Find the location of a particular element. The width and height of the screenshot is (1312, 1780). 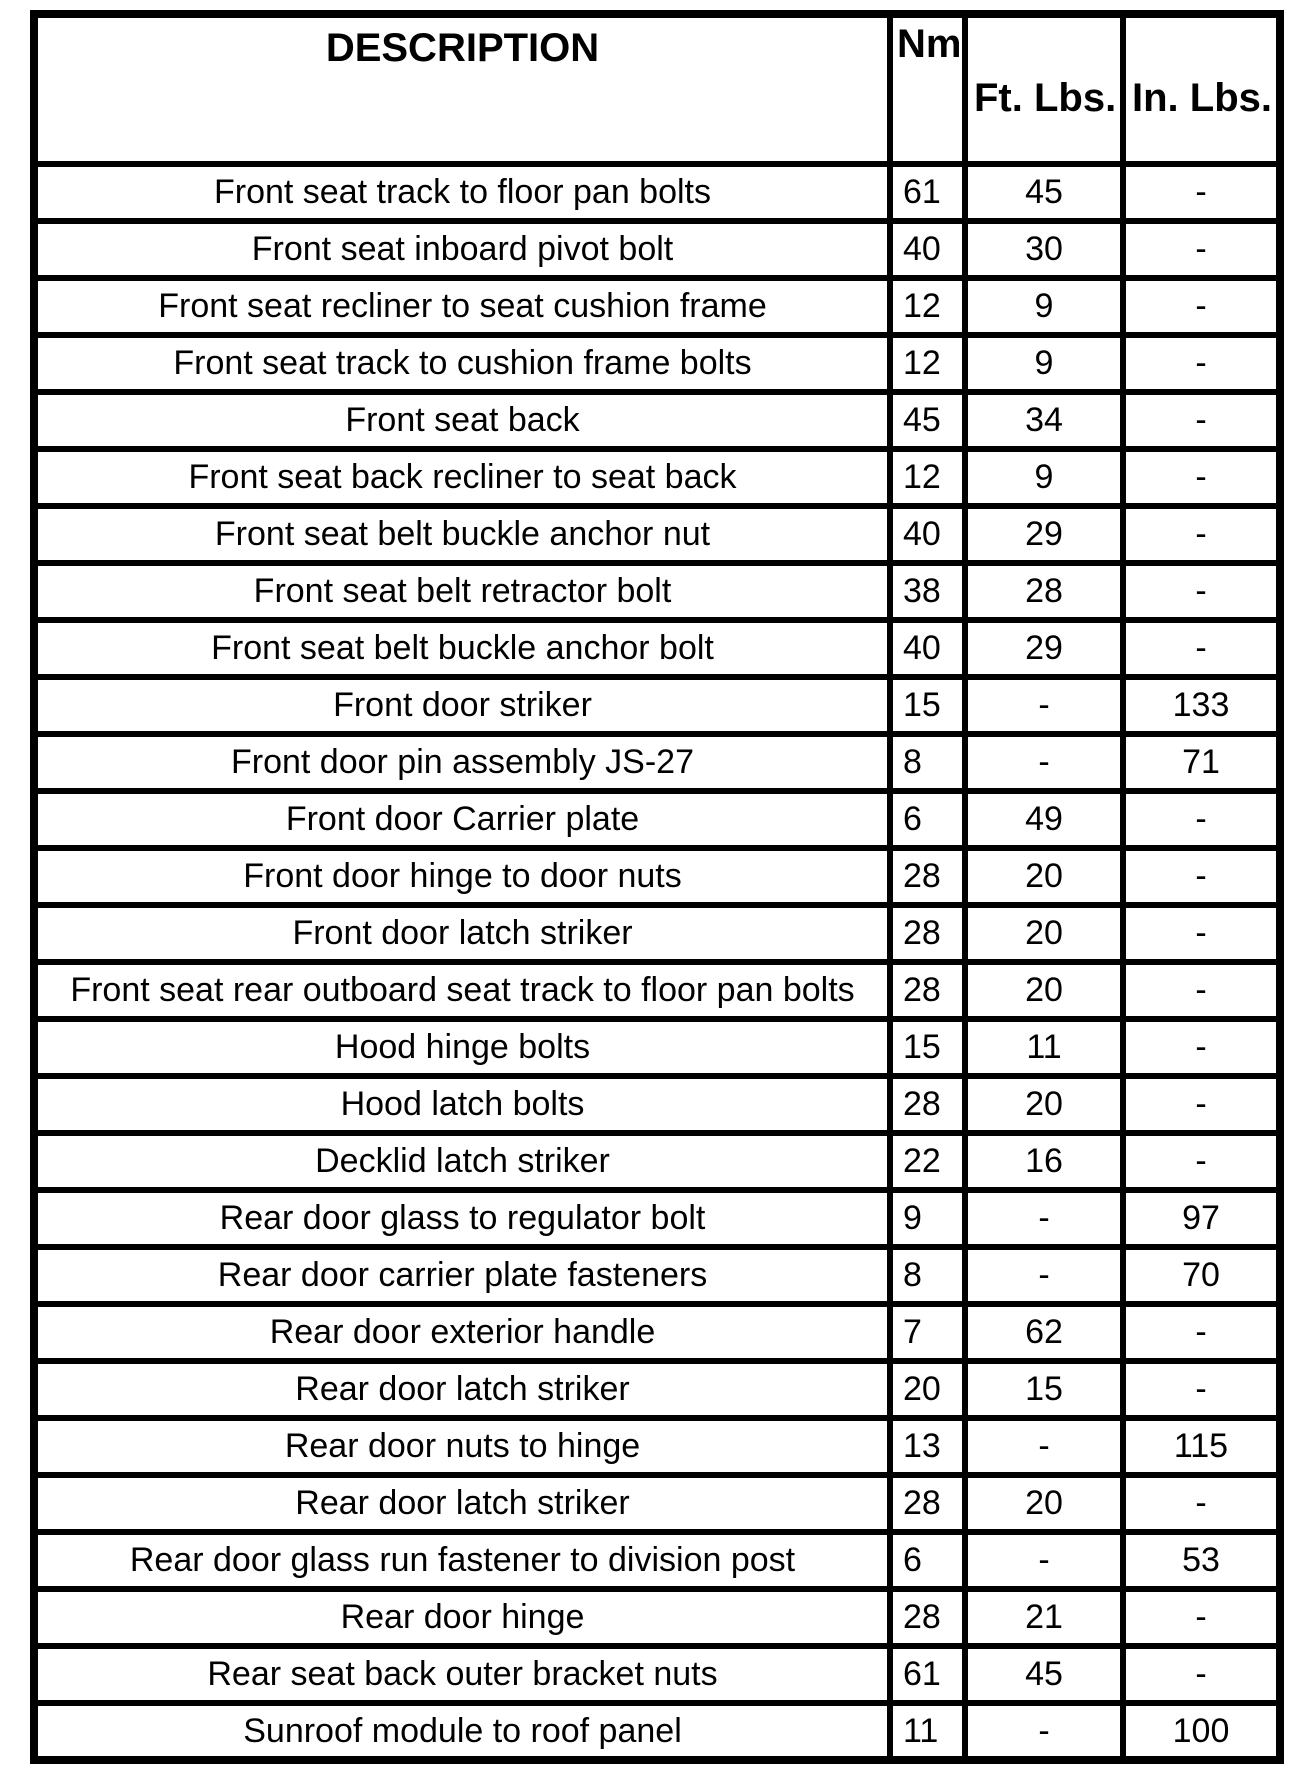

description-cell: Hood hinge bolts is located at coordinates (462, 1047).